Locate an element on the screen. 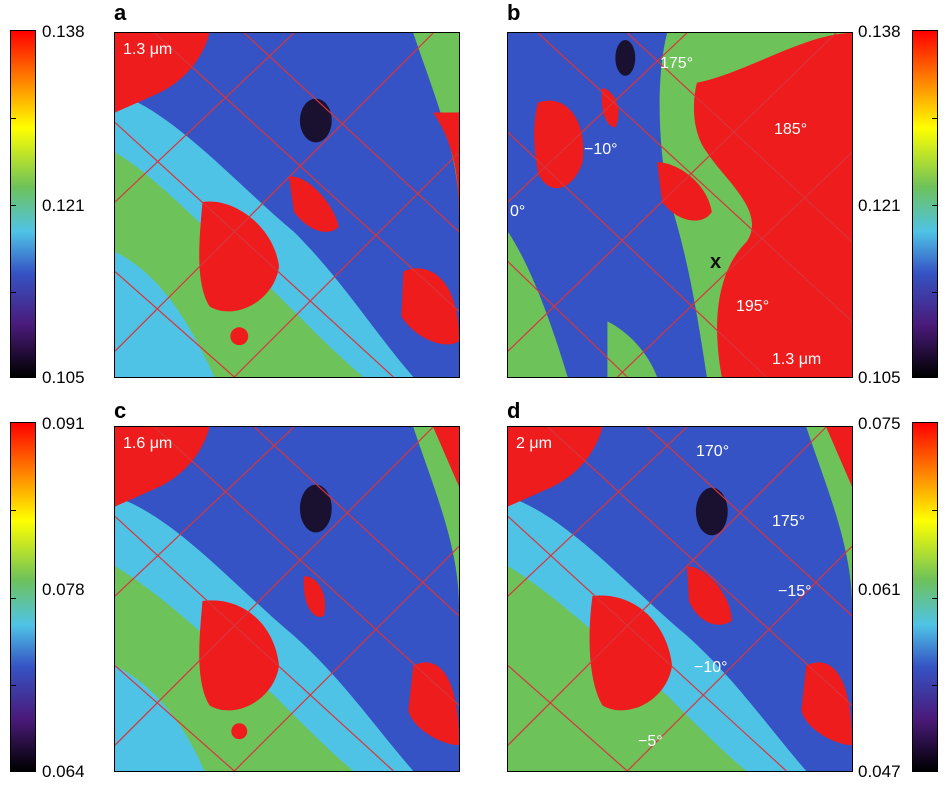 The image size is (946, 788). angle-label-minus5: −5° is located at coordinates (650, 741).